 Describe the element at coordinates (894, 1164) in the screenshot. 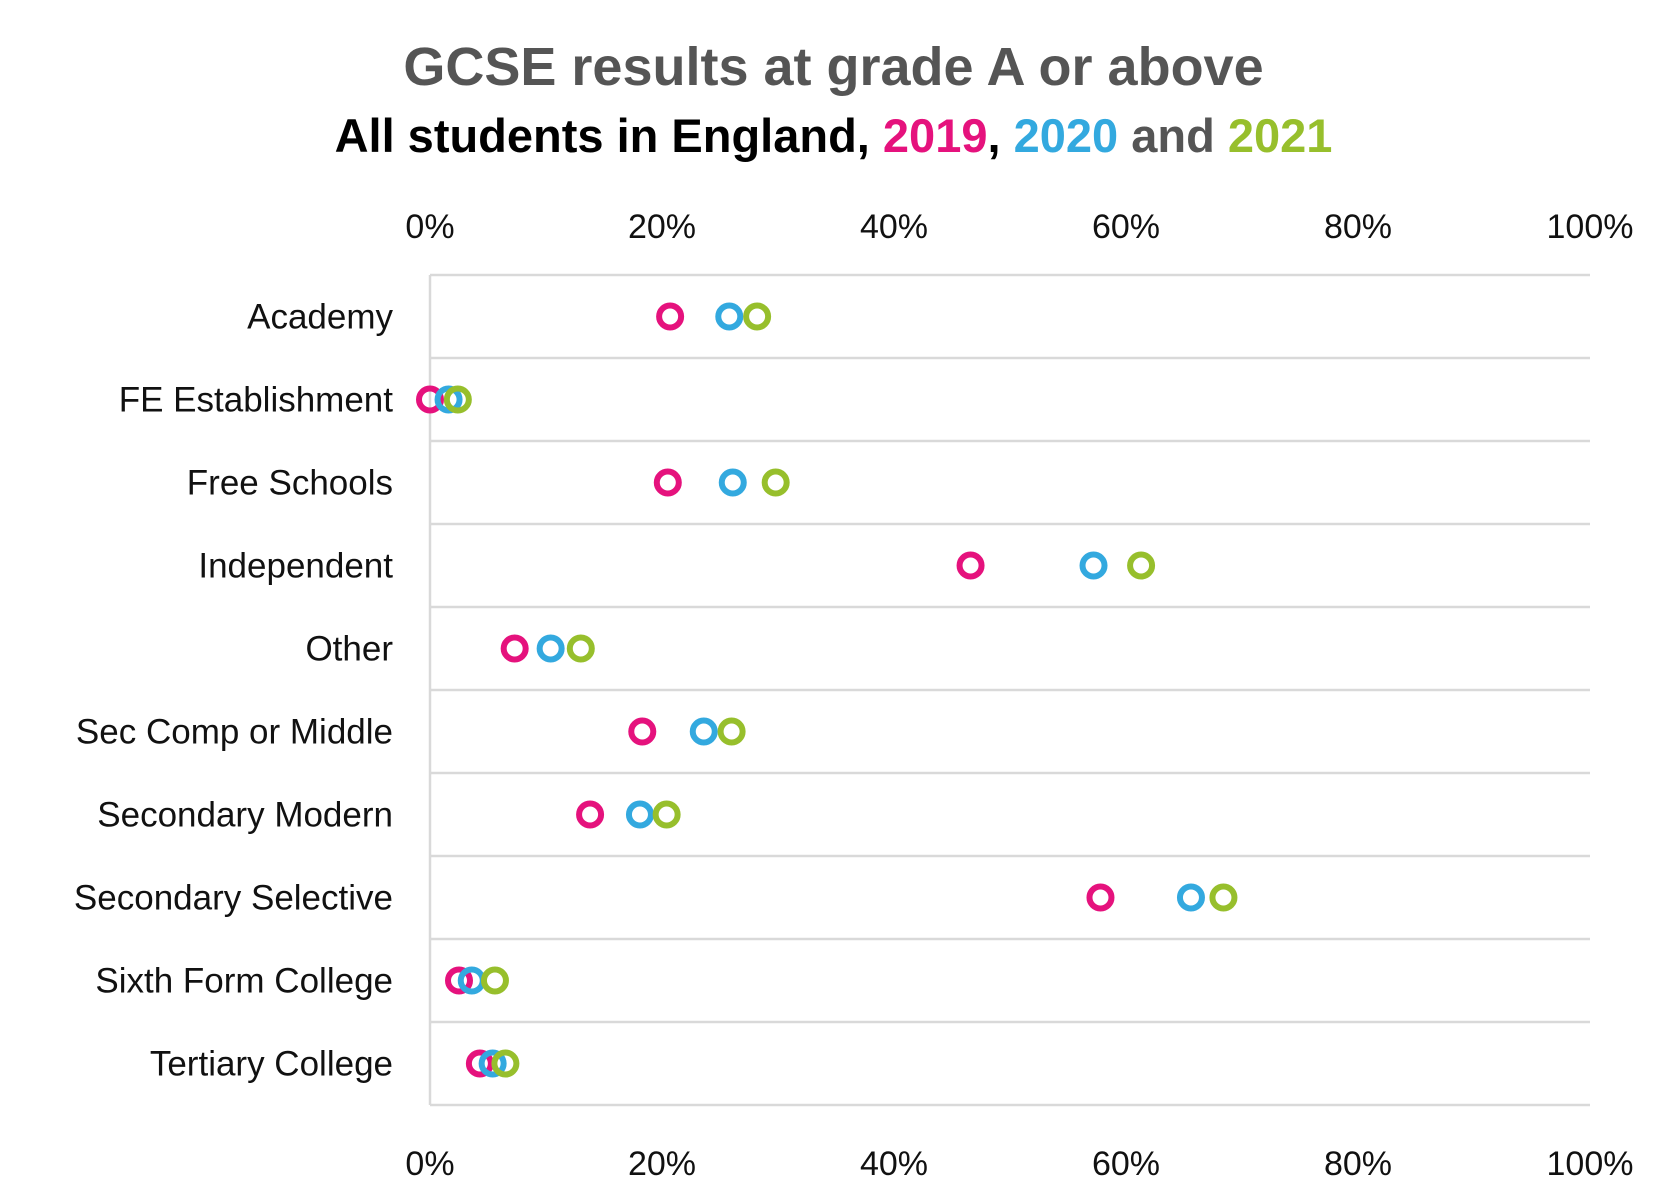

I see `x-tick-label-bottom: 40%` at that location.